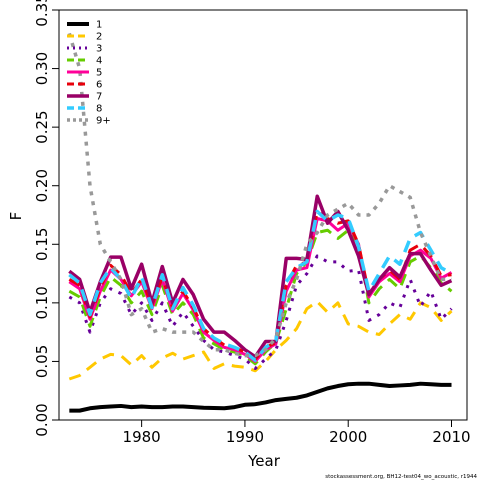  What do you see at coordinates (99, 85) in the screenshot?
I see `legend-label: 6` at bounding box center [99, 85].